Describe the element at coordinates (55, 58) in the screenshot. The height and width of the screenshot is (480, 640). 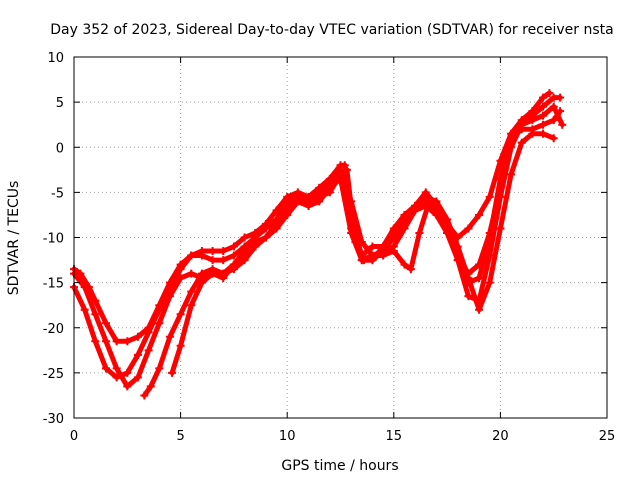
I see `y-tick-label: 10` at that location.